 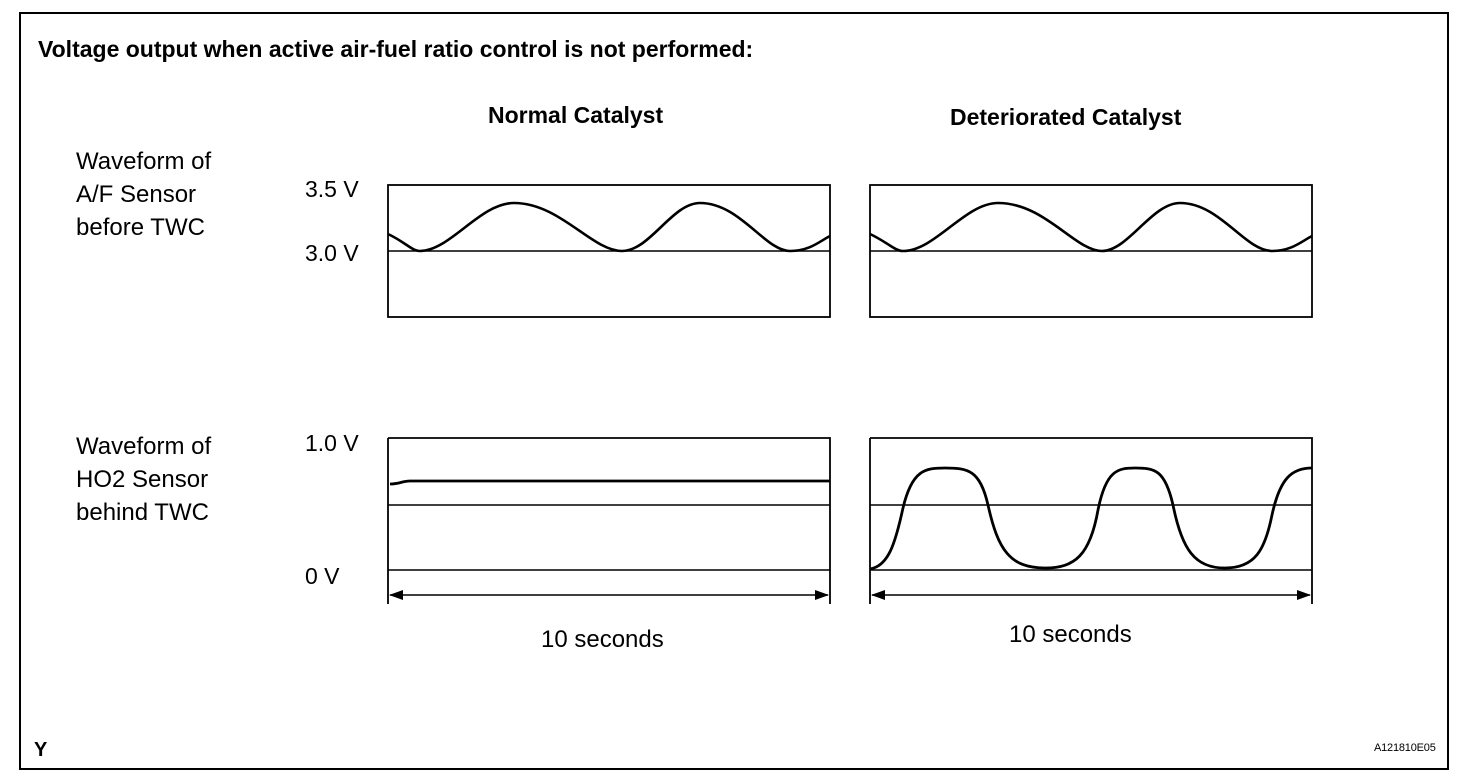 What do you see at coordinates (140, 227) in the screenshot?
I see `row-label-af-line3: before TWC` at bounding box center [140, 227].